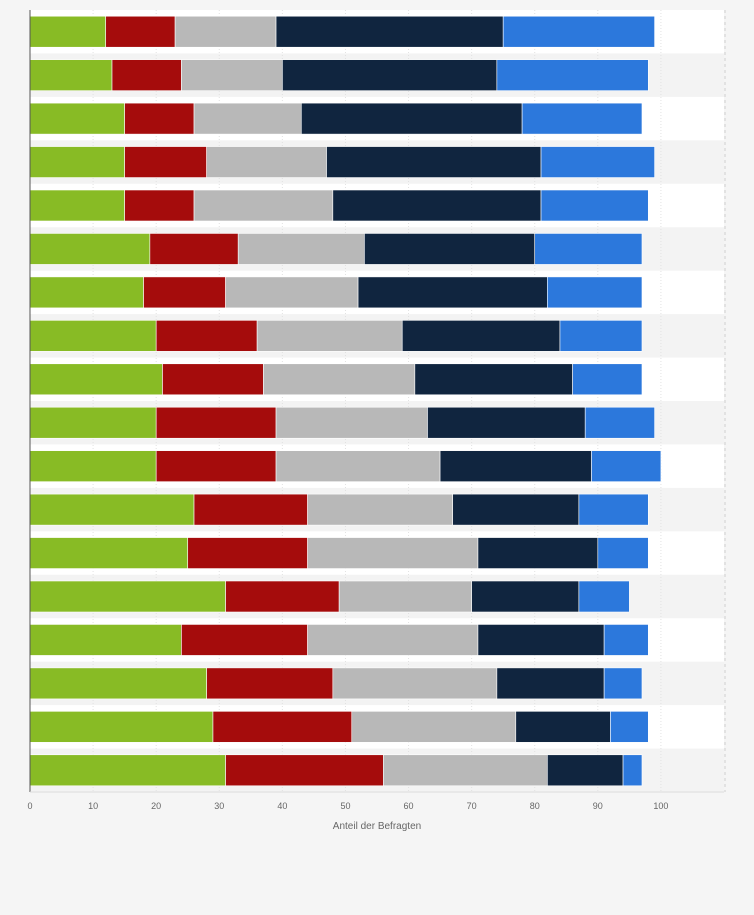 Image resolution: width=754 pixels, height=915 pixels. What do you see at coordinates (409, 806) in the screenshot?
I see `x-tick-label: 60` at bounding box center [409, 806].